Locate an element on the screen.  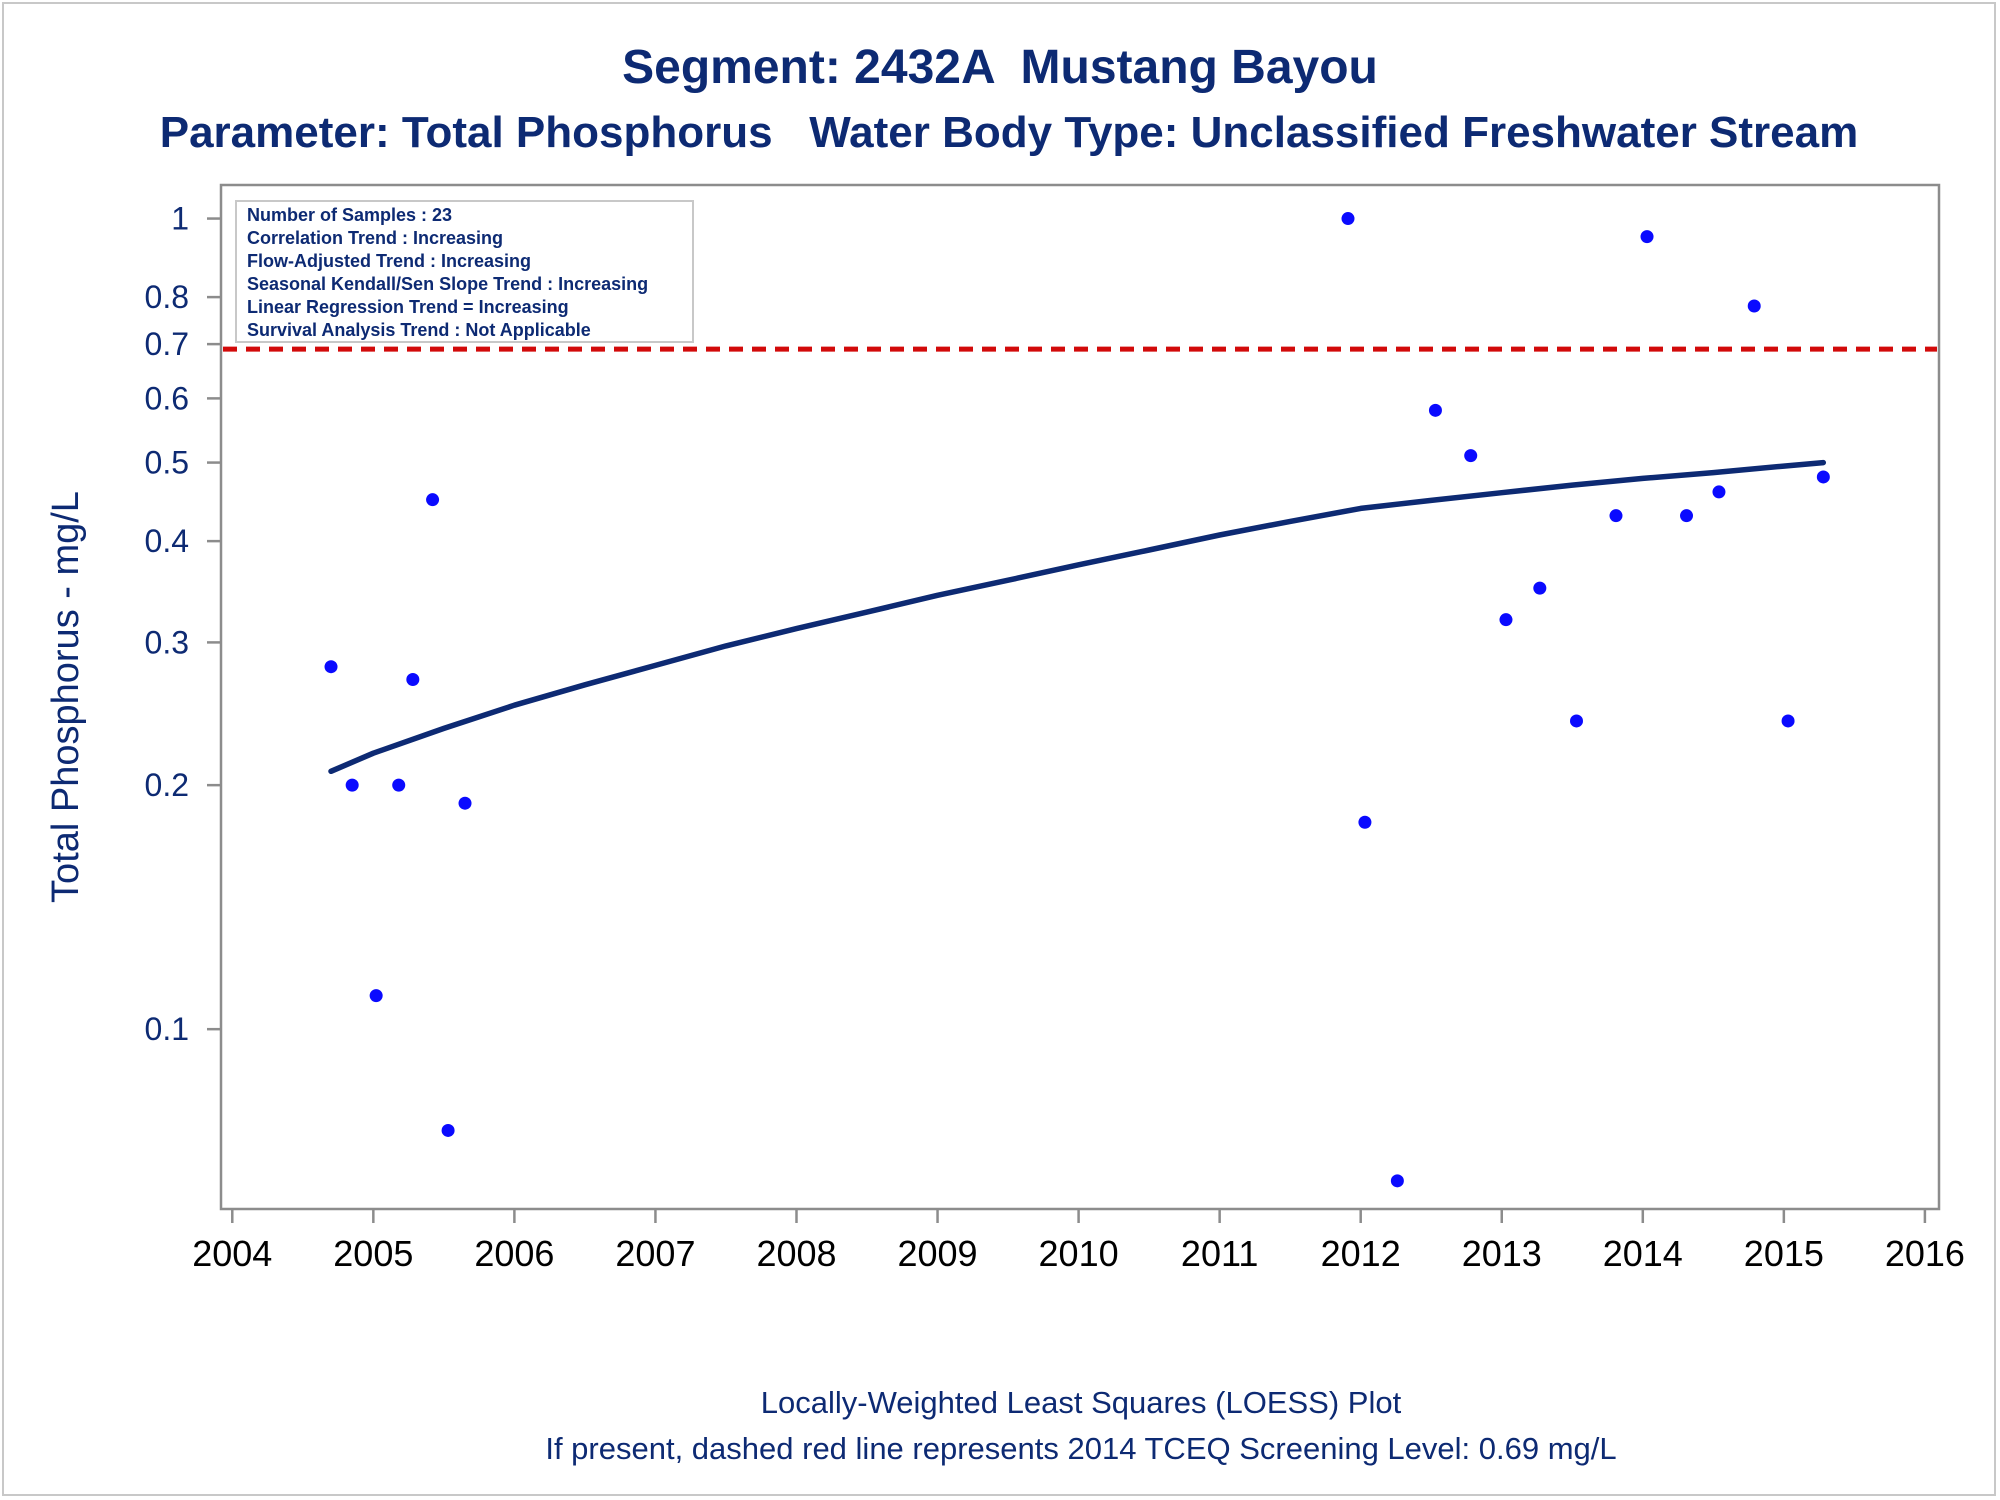
y-axis-label: Total Phosphorus - mg/L is located at coordinates (66, 697).